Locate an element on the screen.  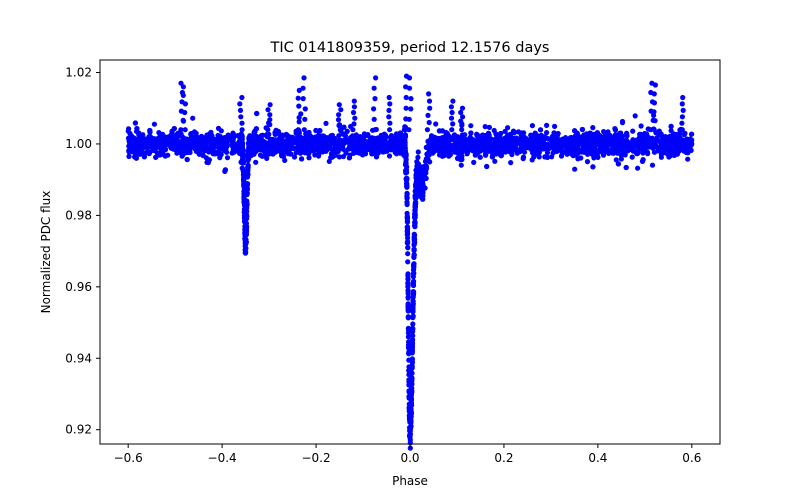
x-tick-label: 0.2 is located at coordinates (503, 458).